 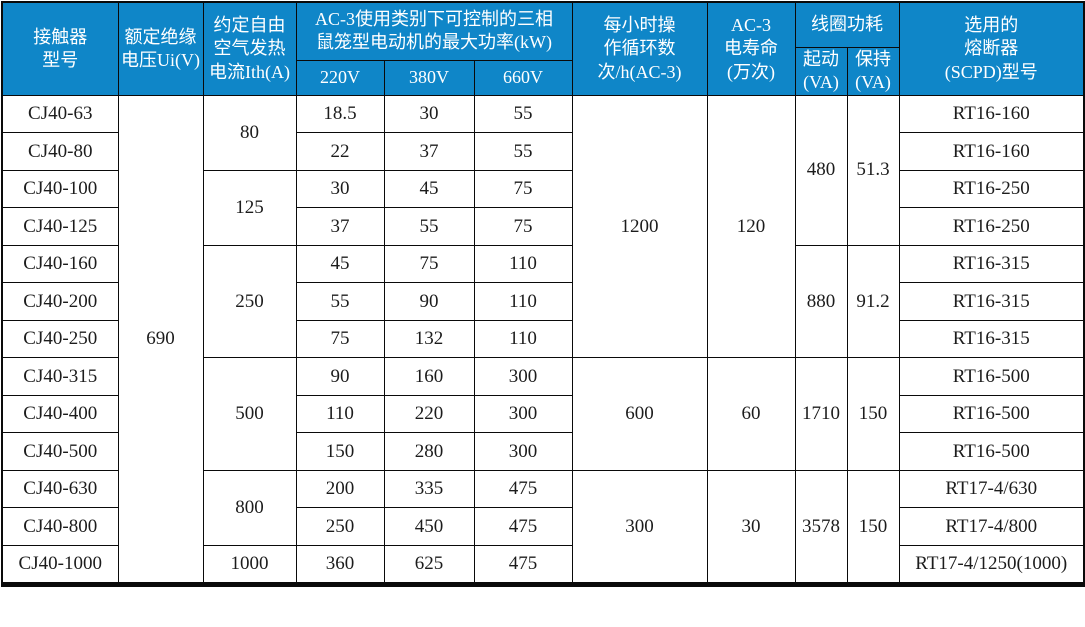 What do you see at coordinates (249, 507) in the screenshot?
I see `table-cell: 800` at bounding box center [249, 507].